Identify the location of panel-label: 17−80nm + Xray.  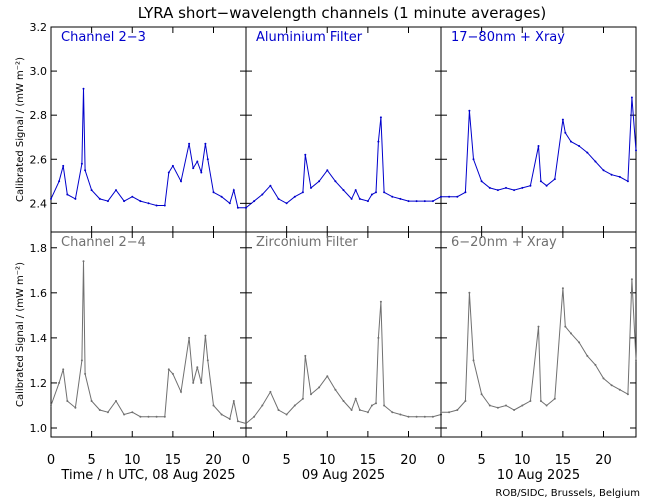
(508, 37).